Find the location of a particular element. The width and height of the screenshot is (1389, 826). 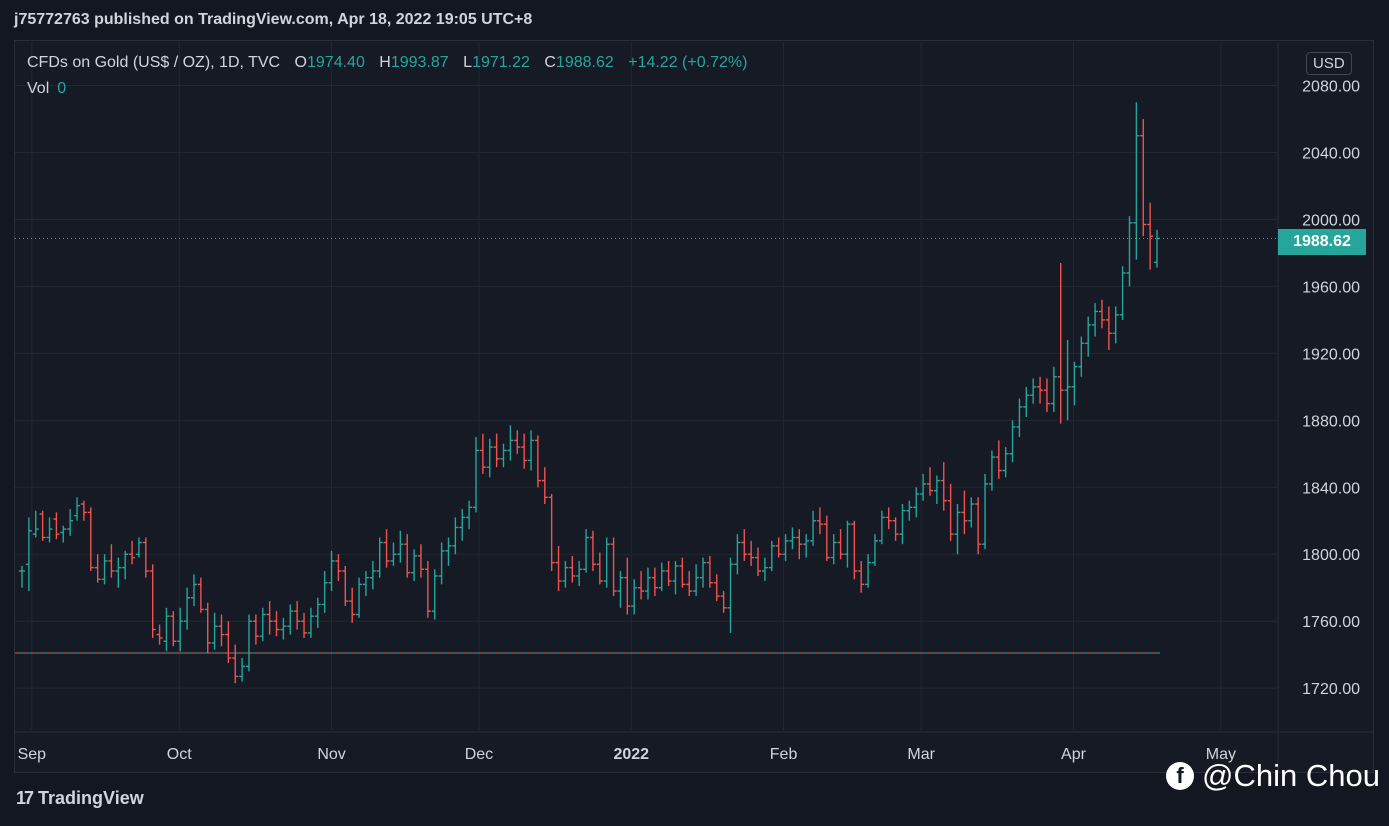

y-tick-label: 1920.00 is located at coordinates (1331, 354).